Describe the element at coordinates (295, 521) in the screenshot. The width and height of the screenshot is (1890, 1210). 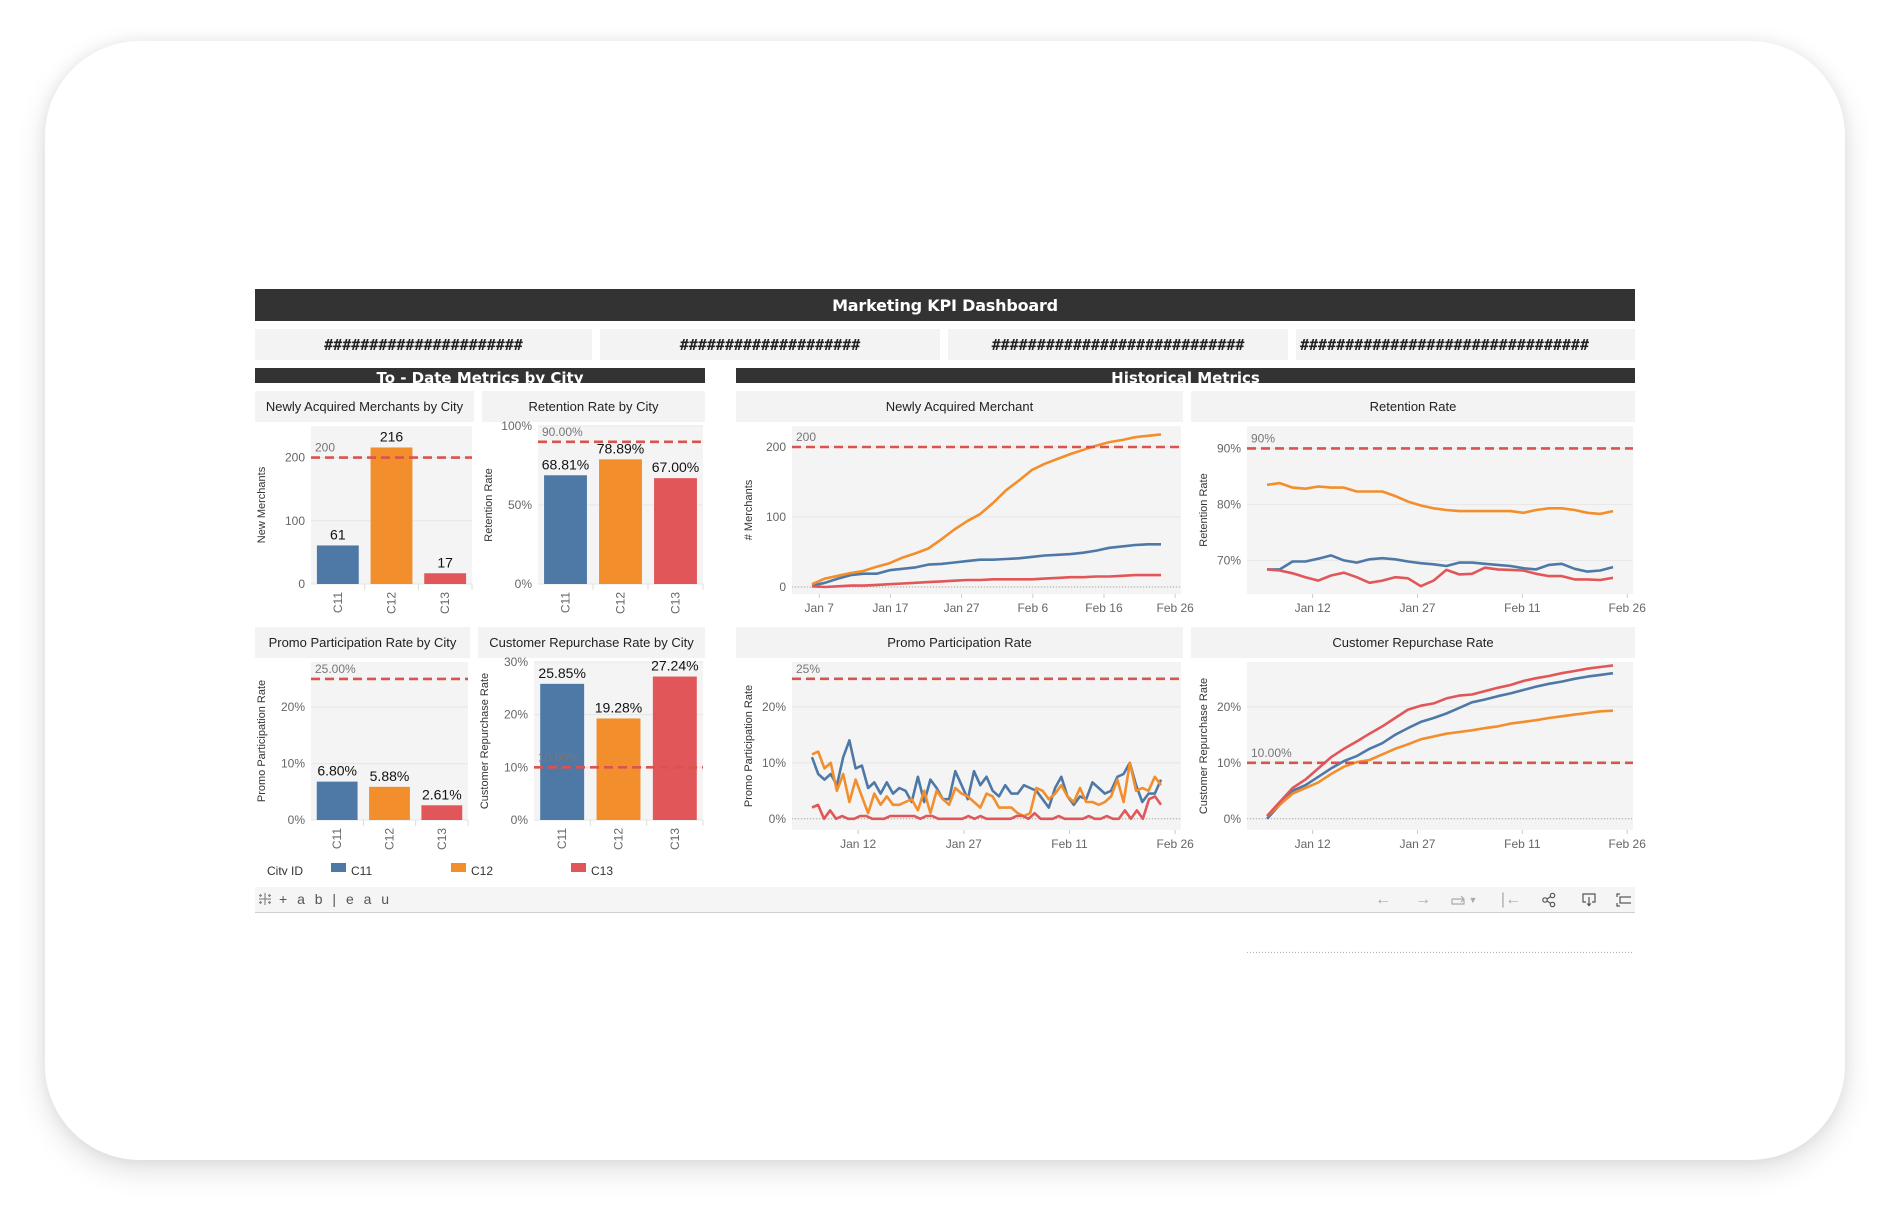
I see `y-tick-label: 100` at that location.